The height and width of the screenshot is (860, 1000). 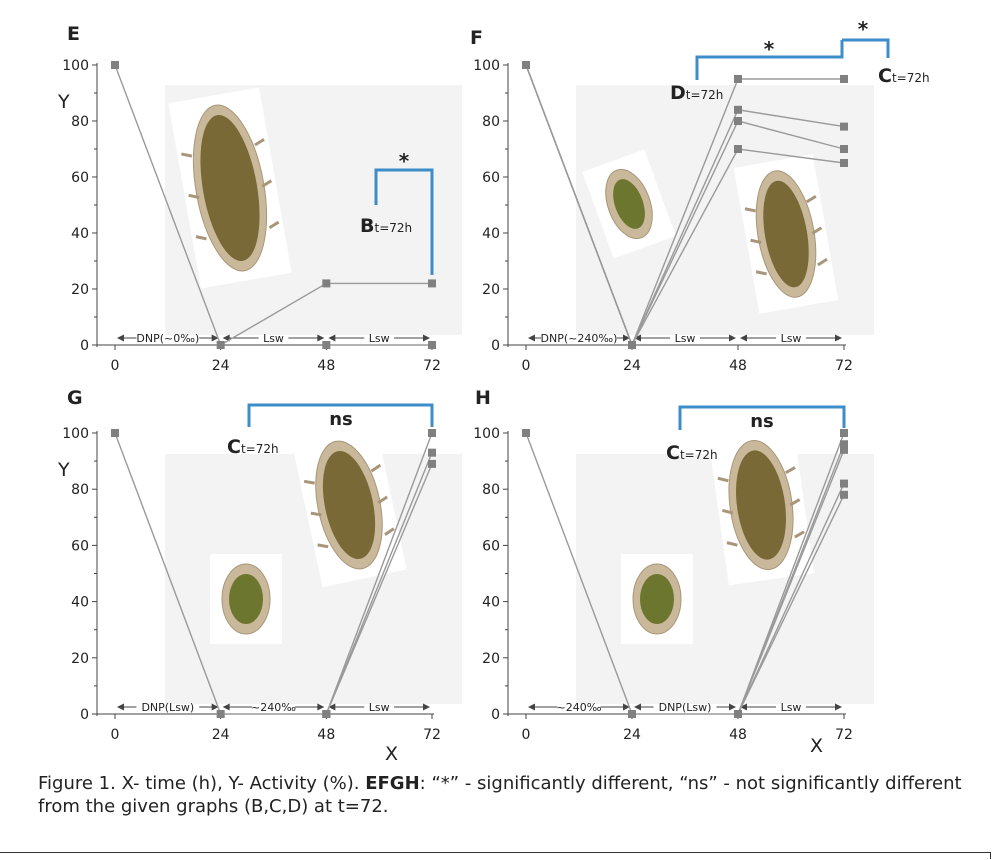 What do you see at coordinates (483, 398) in the screenshot?
I see `panel-label: H` at bounding box center [483, 398].